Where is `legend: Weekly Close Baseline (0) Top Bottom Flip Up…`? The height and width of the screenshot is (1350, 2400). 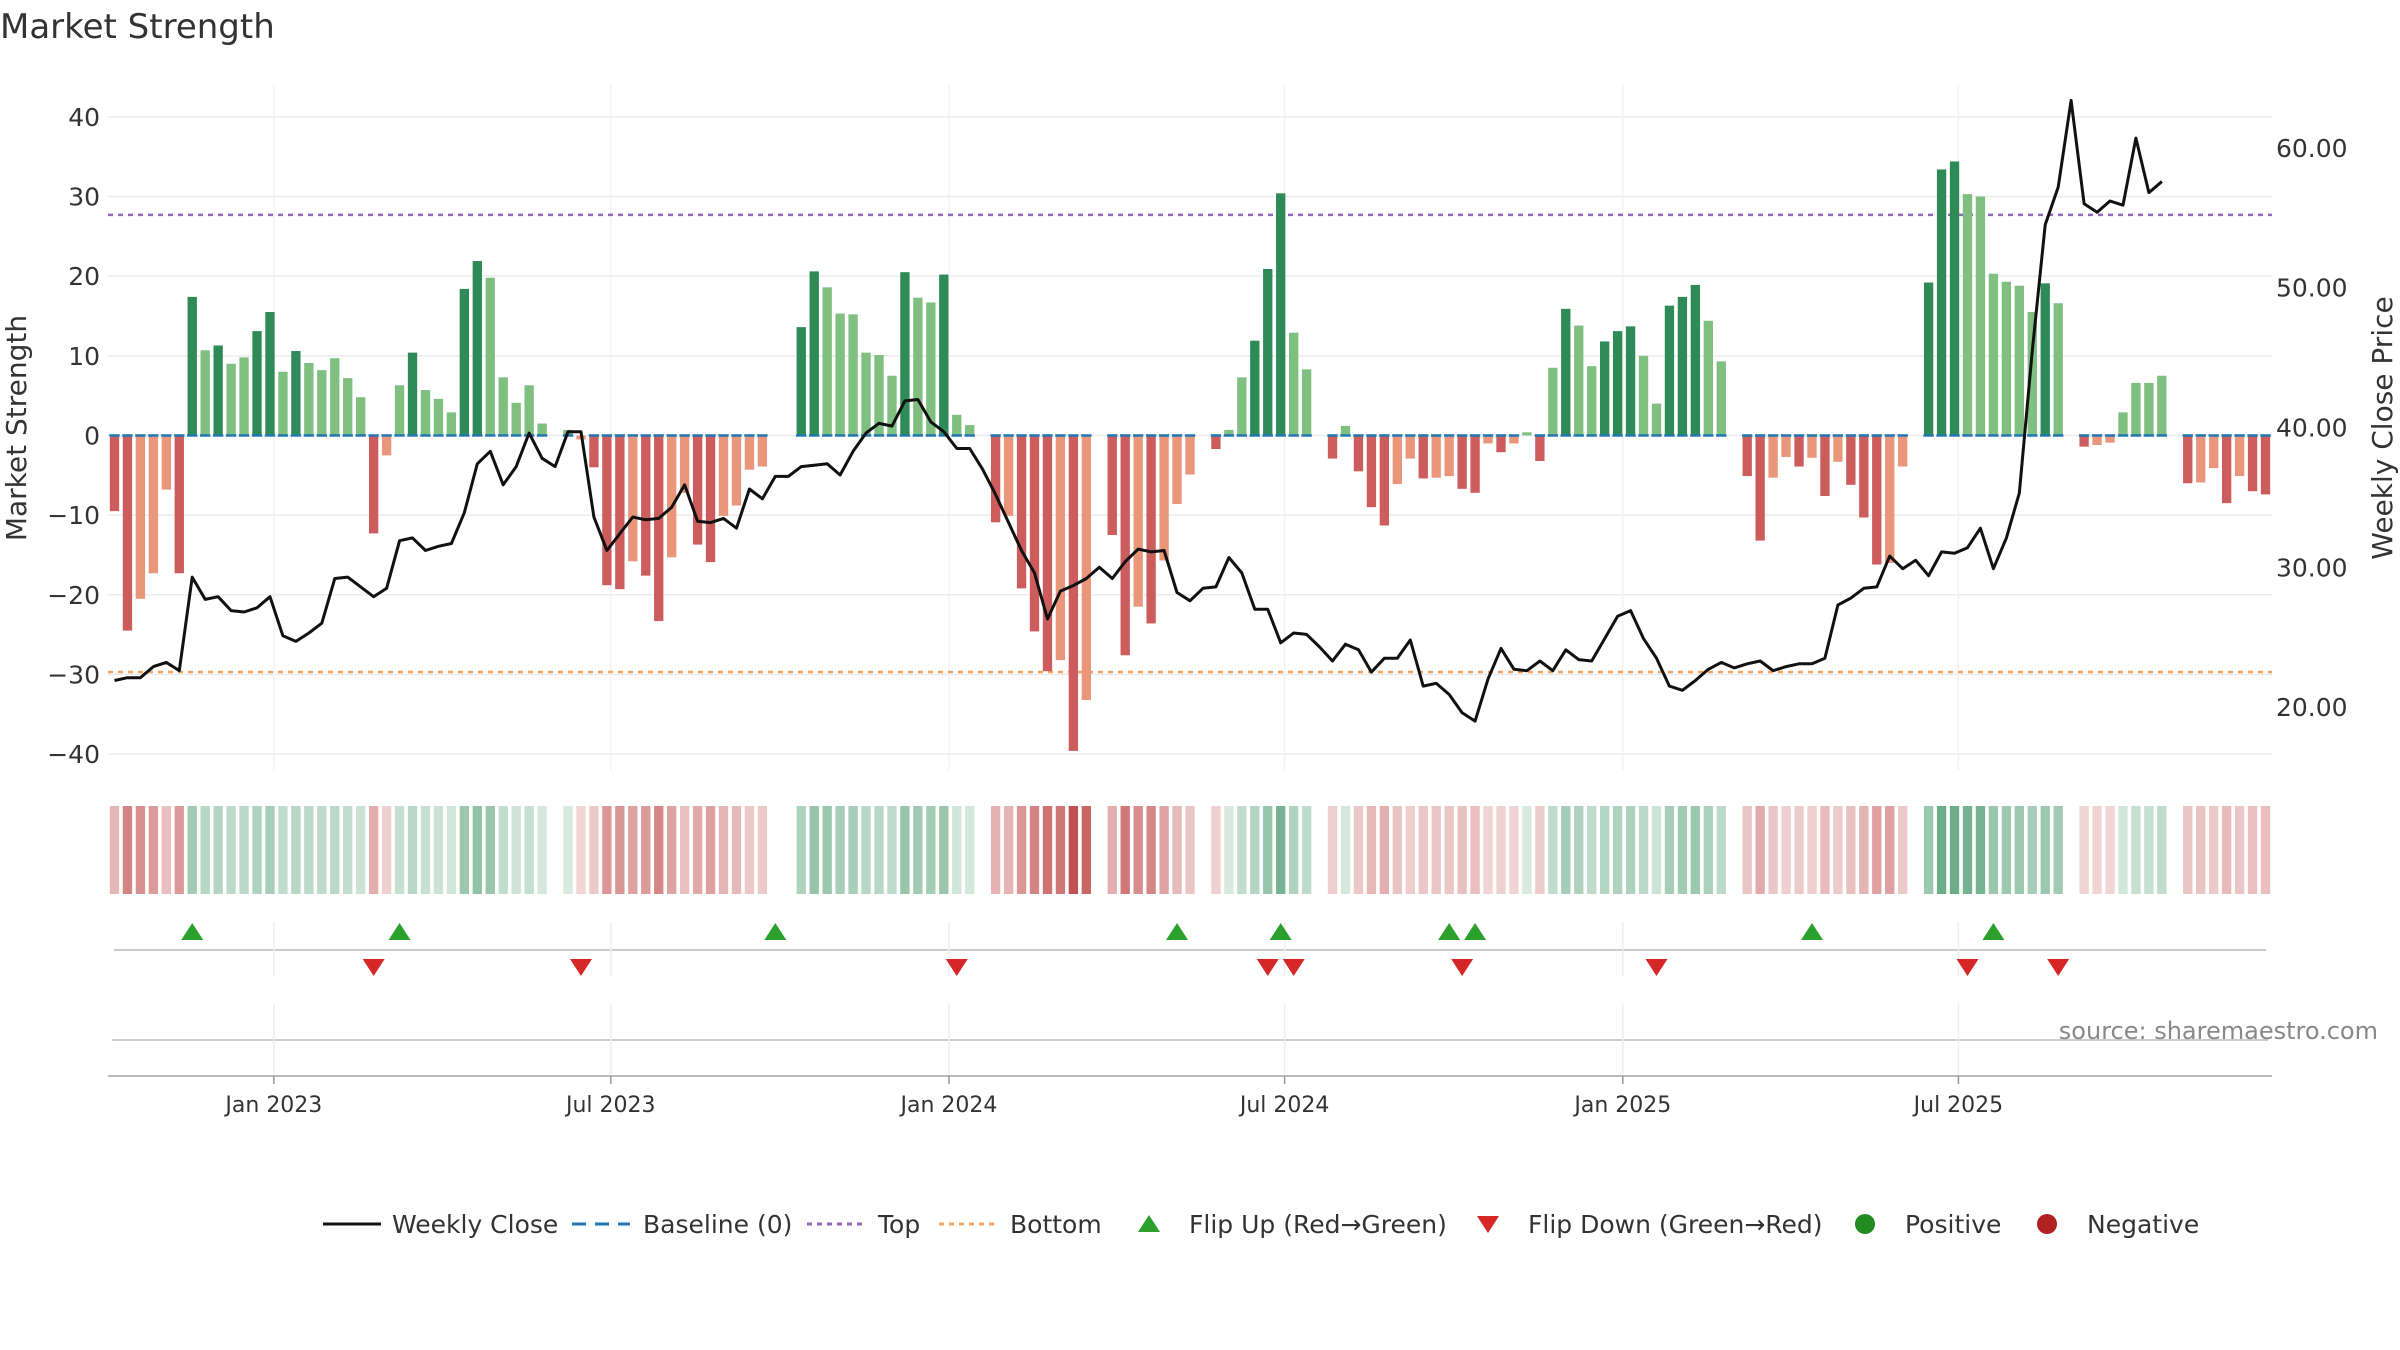 legend: Weekly Close Baseline (0) Top Bottom Flip Up… is located at coordinates (1261, 1224).